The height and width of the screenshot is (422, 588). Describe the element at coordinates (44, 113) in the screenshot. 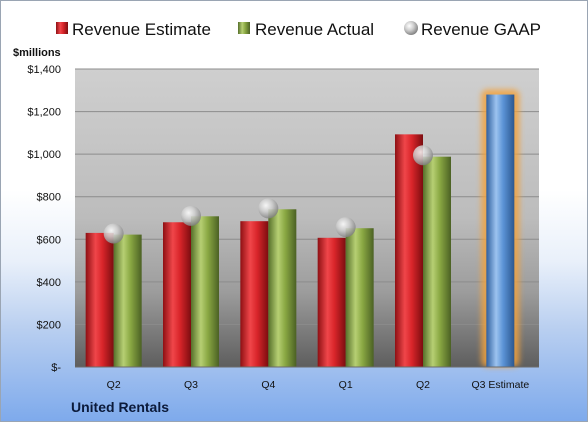

I see `y-tick-label: $1,200` at that location.